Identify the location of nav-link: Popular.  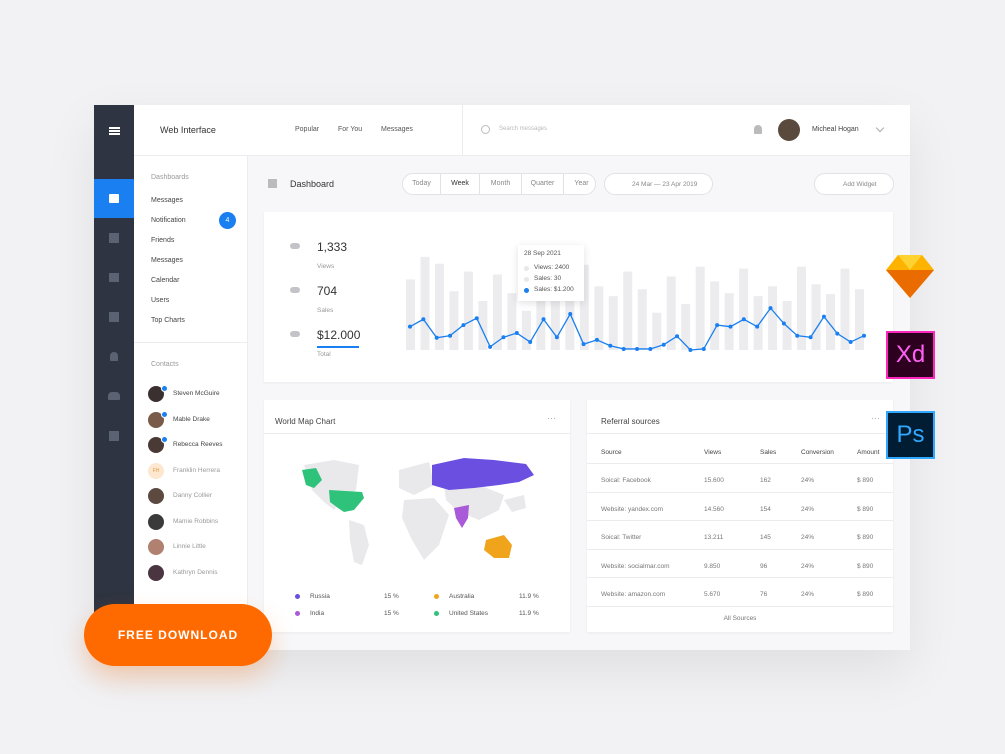
(307, 129).